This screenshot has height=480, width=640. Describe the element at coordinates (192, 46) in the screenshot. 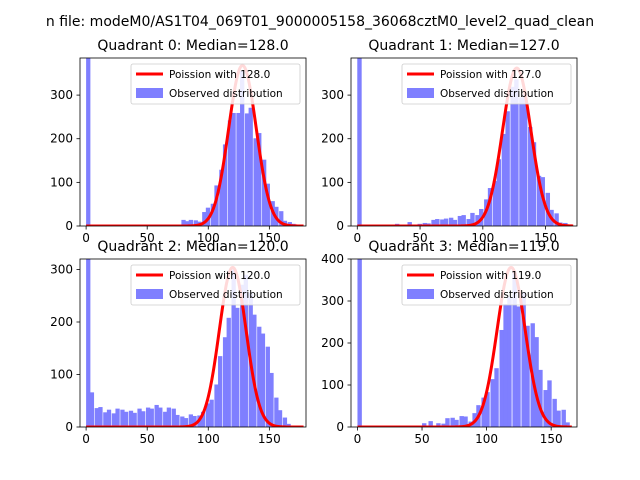

I see `panel-title: Quadrant 0: Median=128.0` at that location.